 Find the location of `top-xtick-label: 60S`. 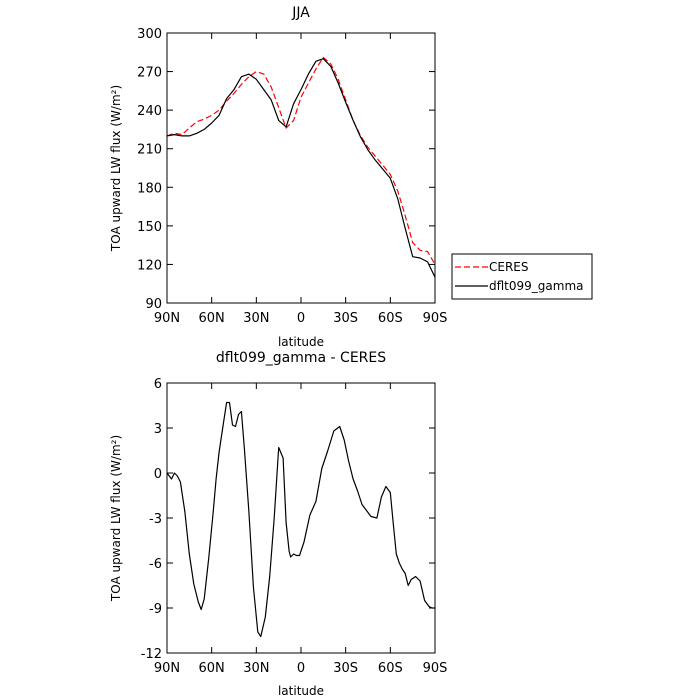

top-xtick-label: 60S is located at coordinates (390, 318).